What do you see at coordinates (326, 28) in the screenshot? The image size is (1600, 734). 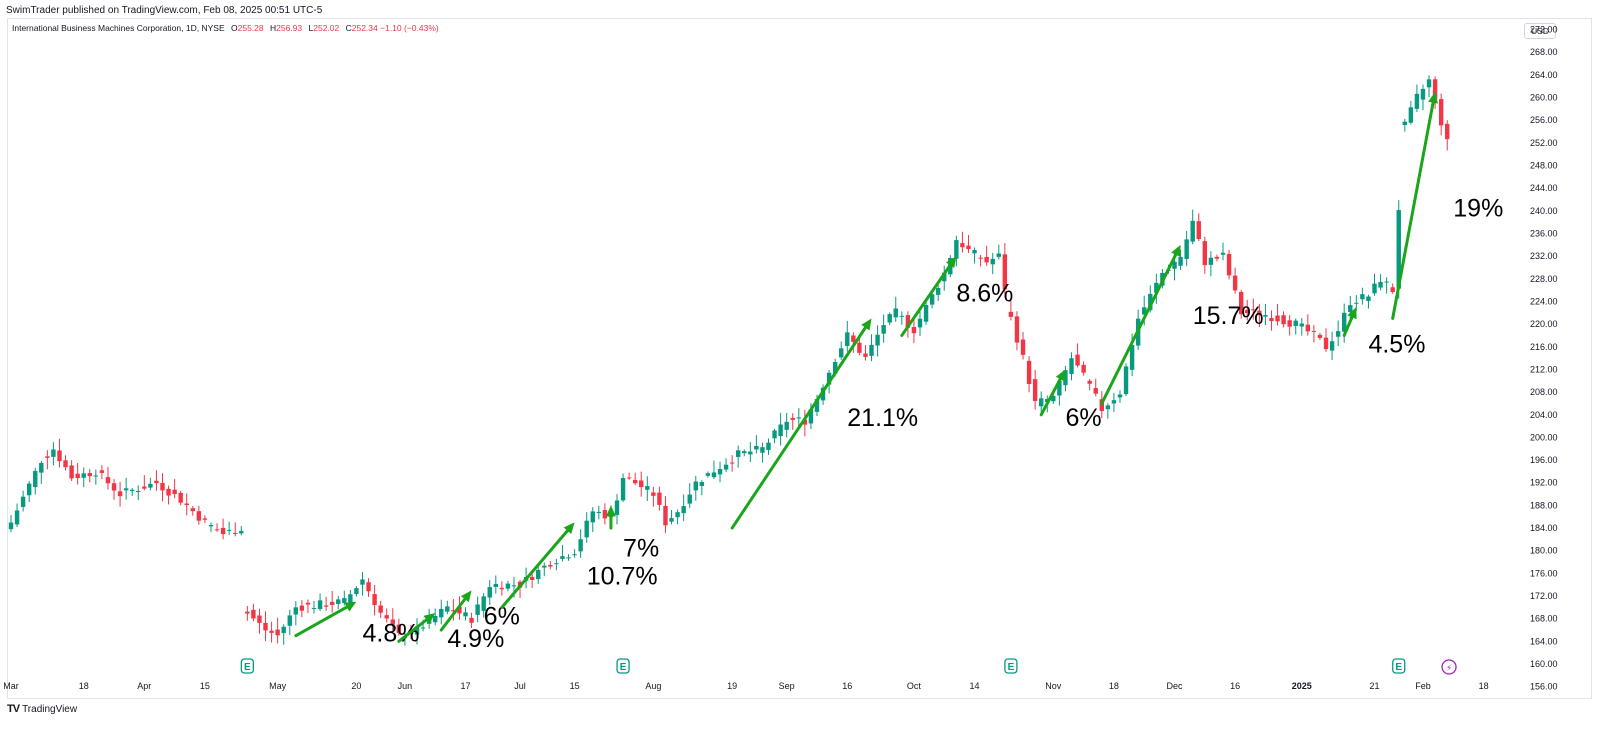 I see `low-value: 252.02` at bounding box center [326, 28].